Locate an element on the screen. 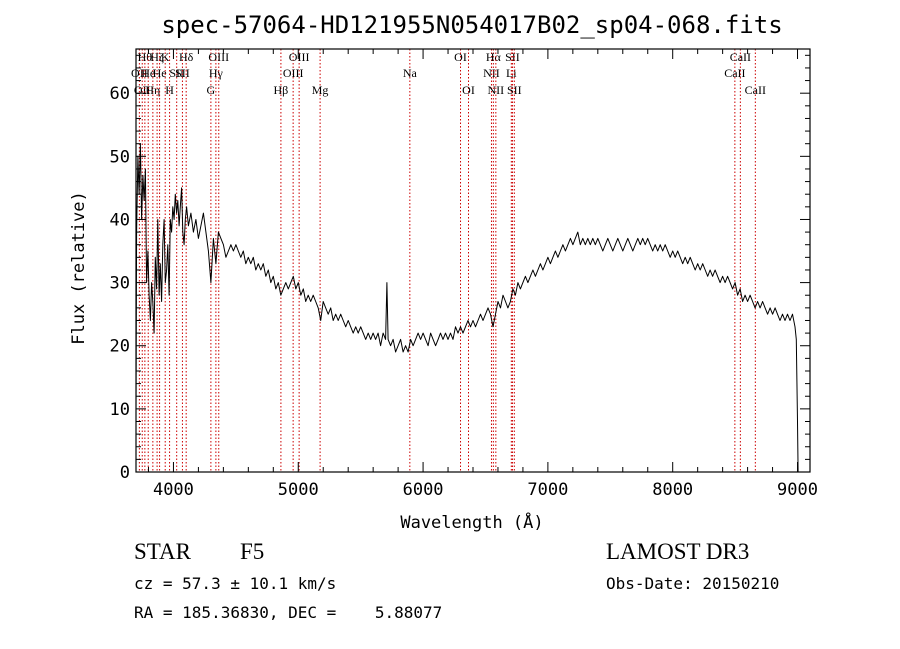 This screenshot has height=649, width=900. object-subclass: F5 is located at coordinates (252, 551).